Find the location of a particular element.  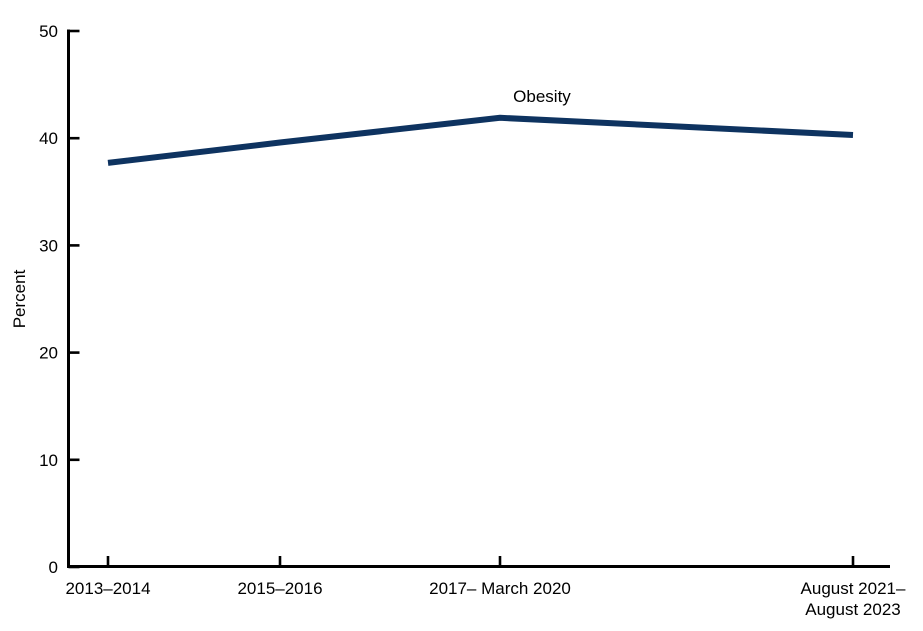

x-tick-label-line: 2015–2016 is located at coordinates (279, 588).